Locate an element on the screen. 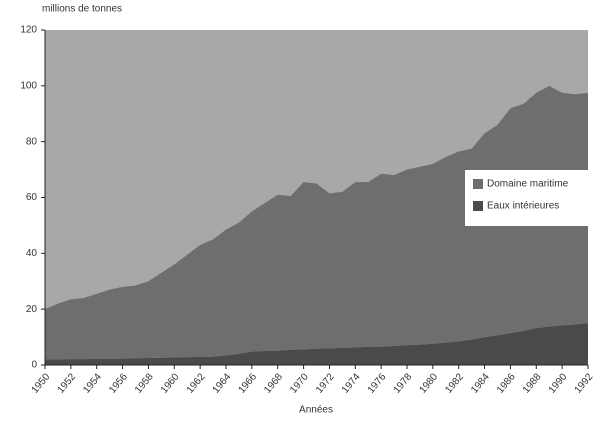 The height and width of the screenshot is (425, 600). legend-box is located at coordinates (526, 198).